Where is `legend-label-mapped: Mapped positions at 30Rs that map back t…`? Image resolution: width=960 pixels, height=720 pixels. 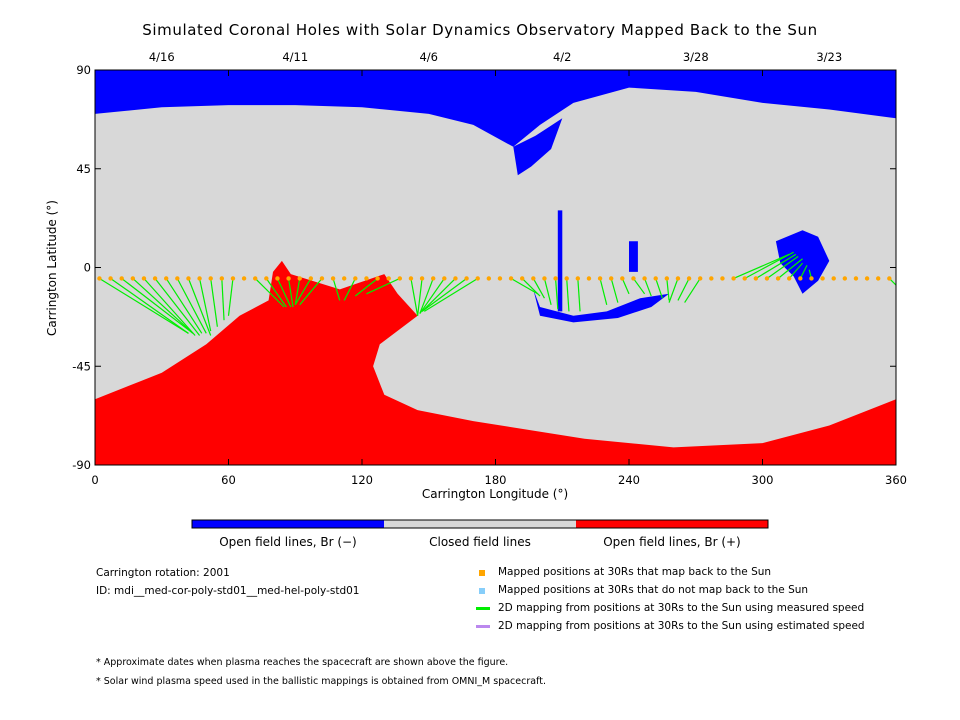
legend-label-mapped: Mapped positions at 30Rs that map back t… is located at coordinates (635, 572).